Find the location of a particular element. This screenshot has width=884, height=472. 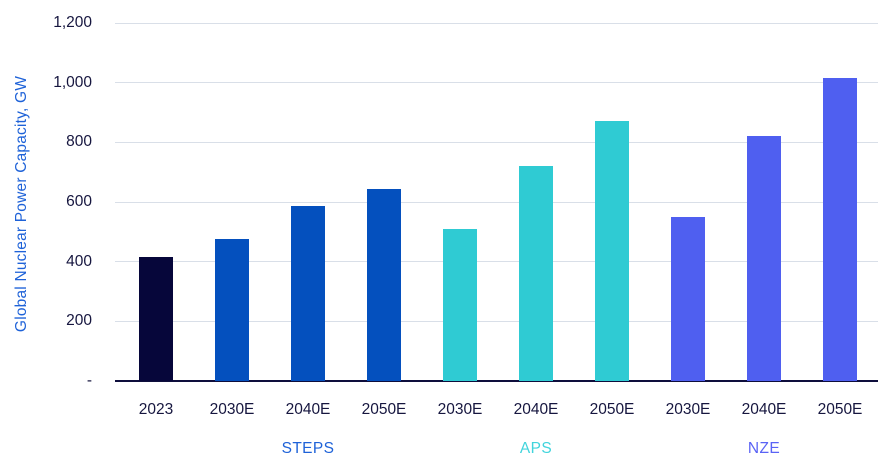

y-tick-label-1200: 1,200 is located at coordinates (72, 22).